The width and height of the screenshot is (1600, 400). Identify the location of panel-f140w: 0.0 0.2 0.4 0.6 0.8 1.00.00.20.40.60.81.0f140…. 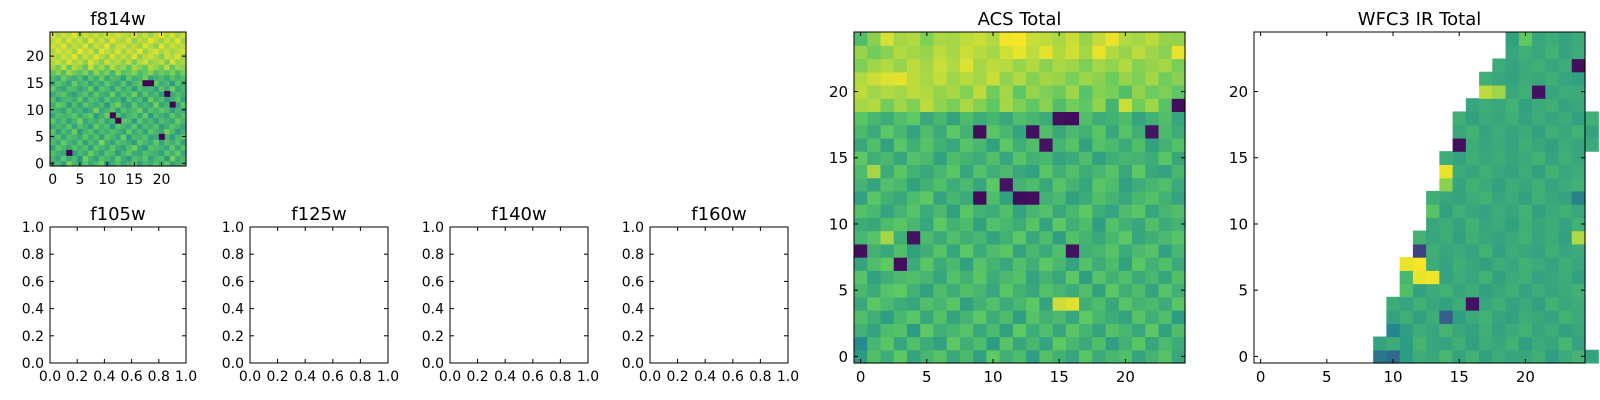
(510, 294).